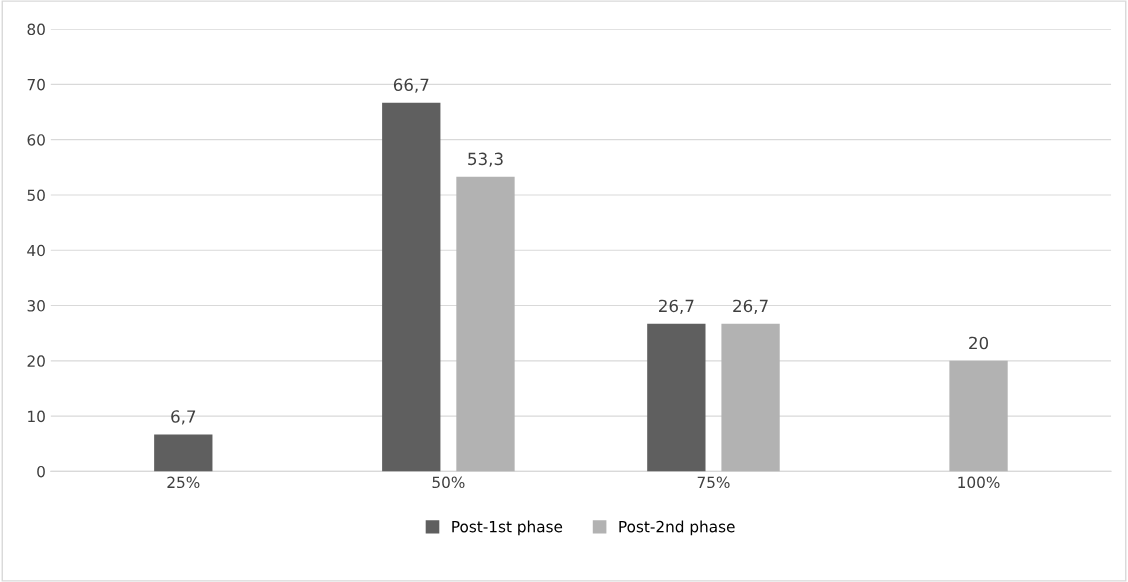 This screenshot has height=582, width=1128. Describe the element at coordinates (36, 416) in the screenshot. I see `y-tick-label: 10` at that location.